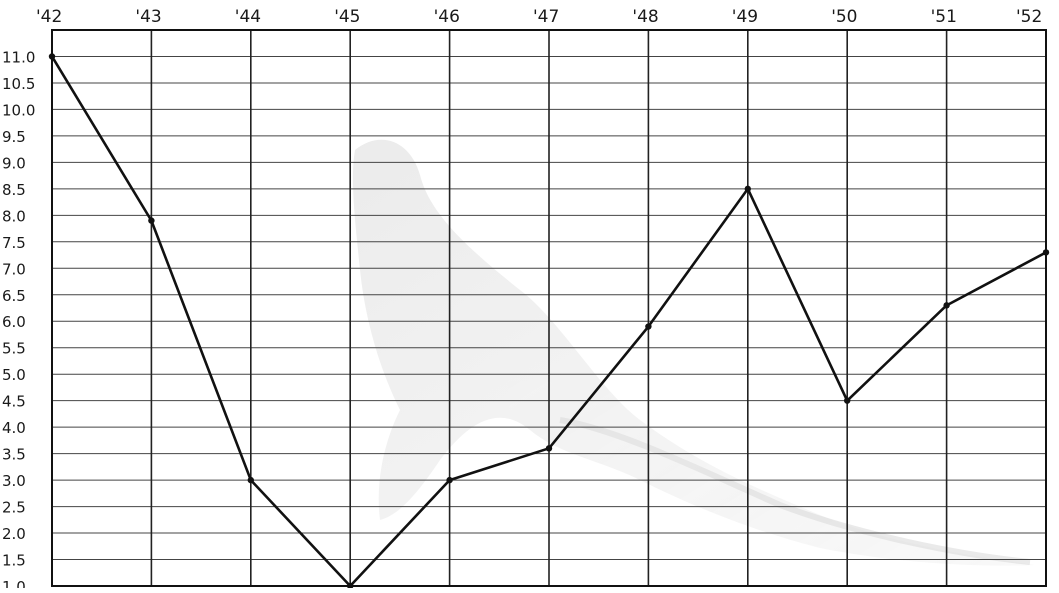  What do you see at coordinates (14, 322) in the screenshot?
I see `y-tick-label: 6.0` at bounding box center [14, 322].